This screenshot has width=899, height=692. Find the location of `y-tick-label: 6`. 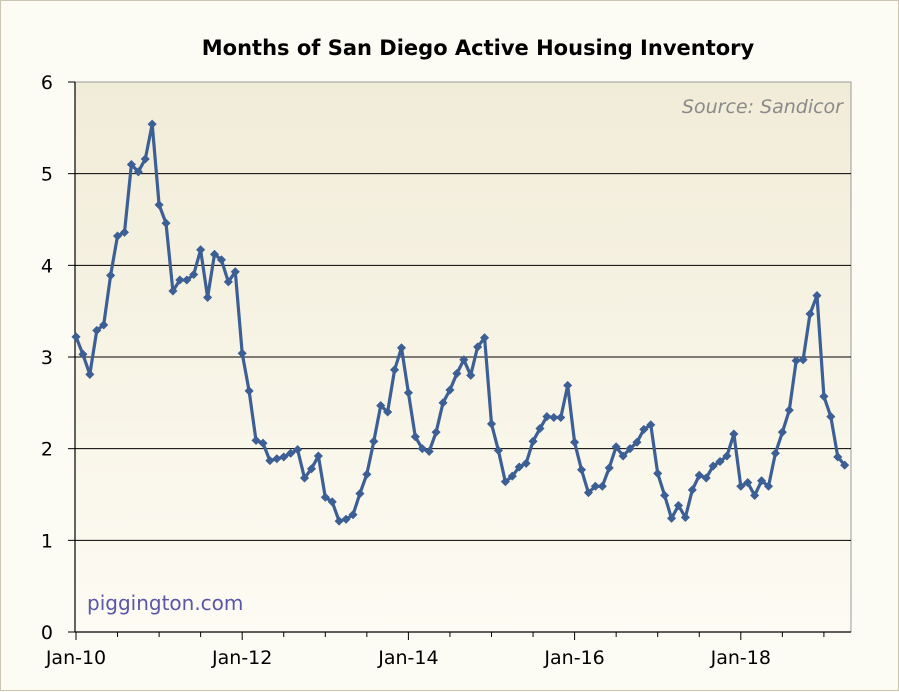

y-tick-label: 6 is located at coordinates (47, 83).